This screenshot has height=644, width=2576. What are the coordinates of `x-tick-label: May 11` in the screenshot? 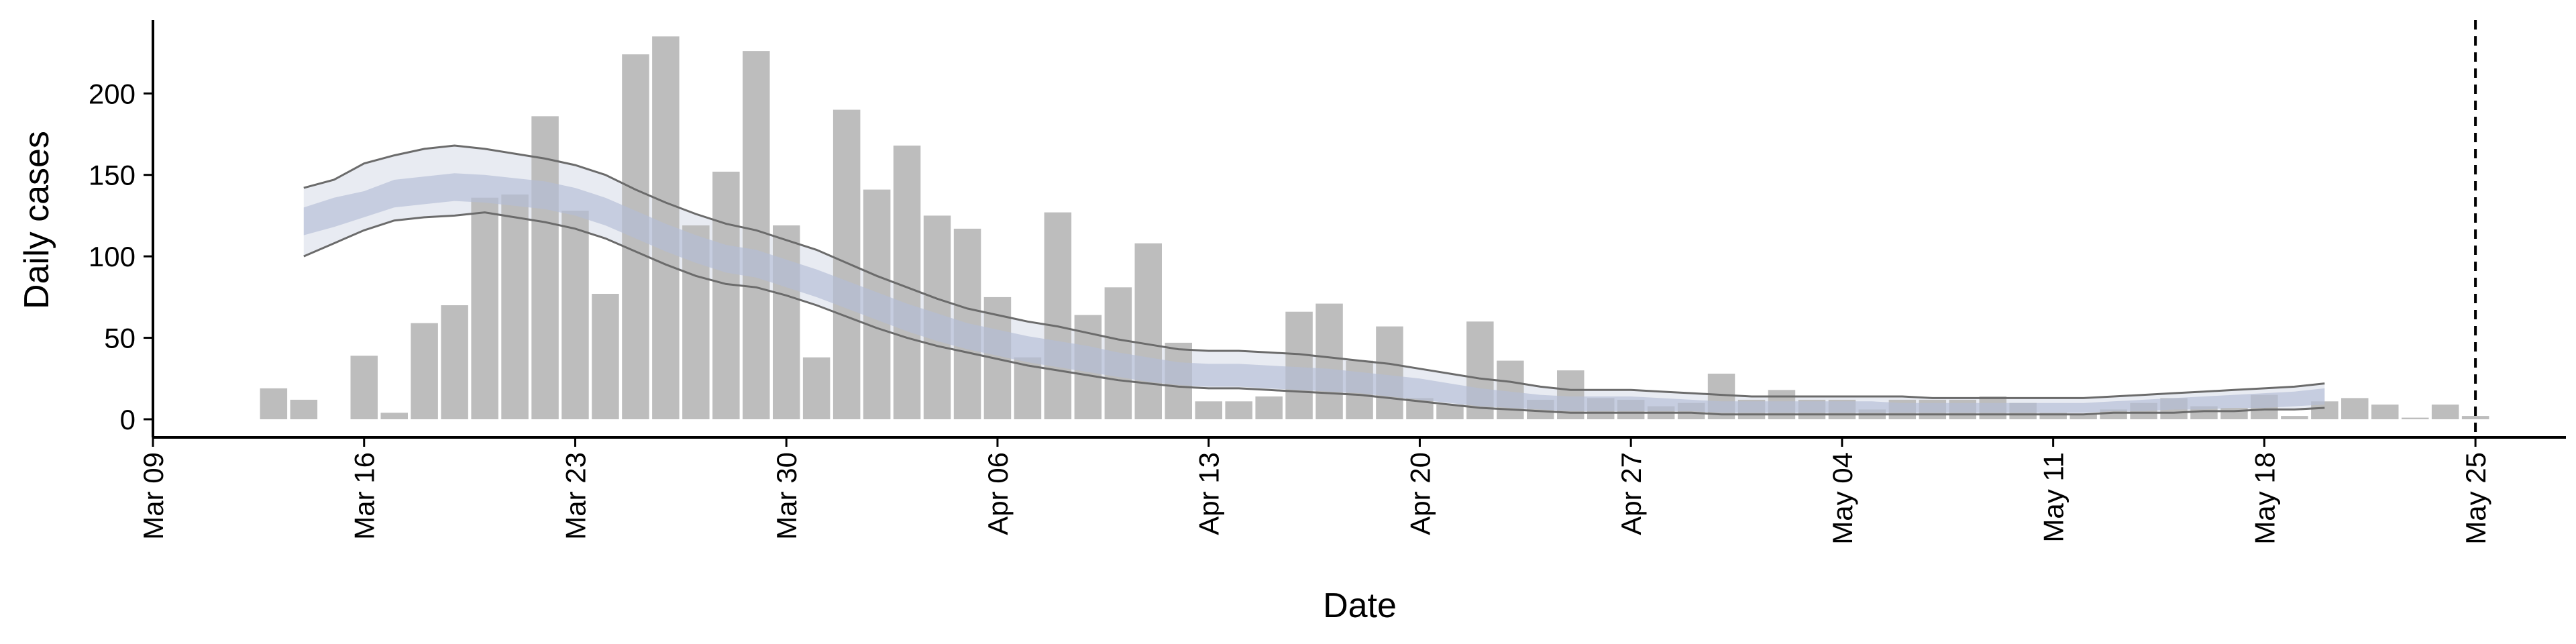 It's located at (2054, 497).